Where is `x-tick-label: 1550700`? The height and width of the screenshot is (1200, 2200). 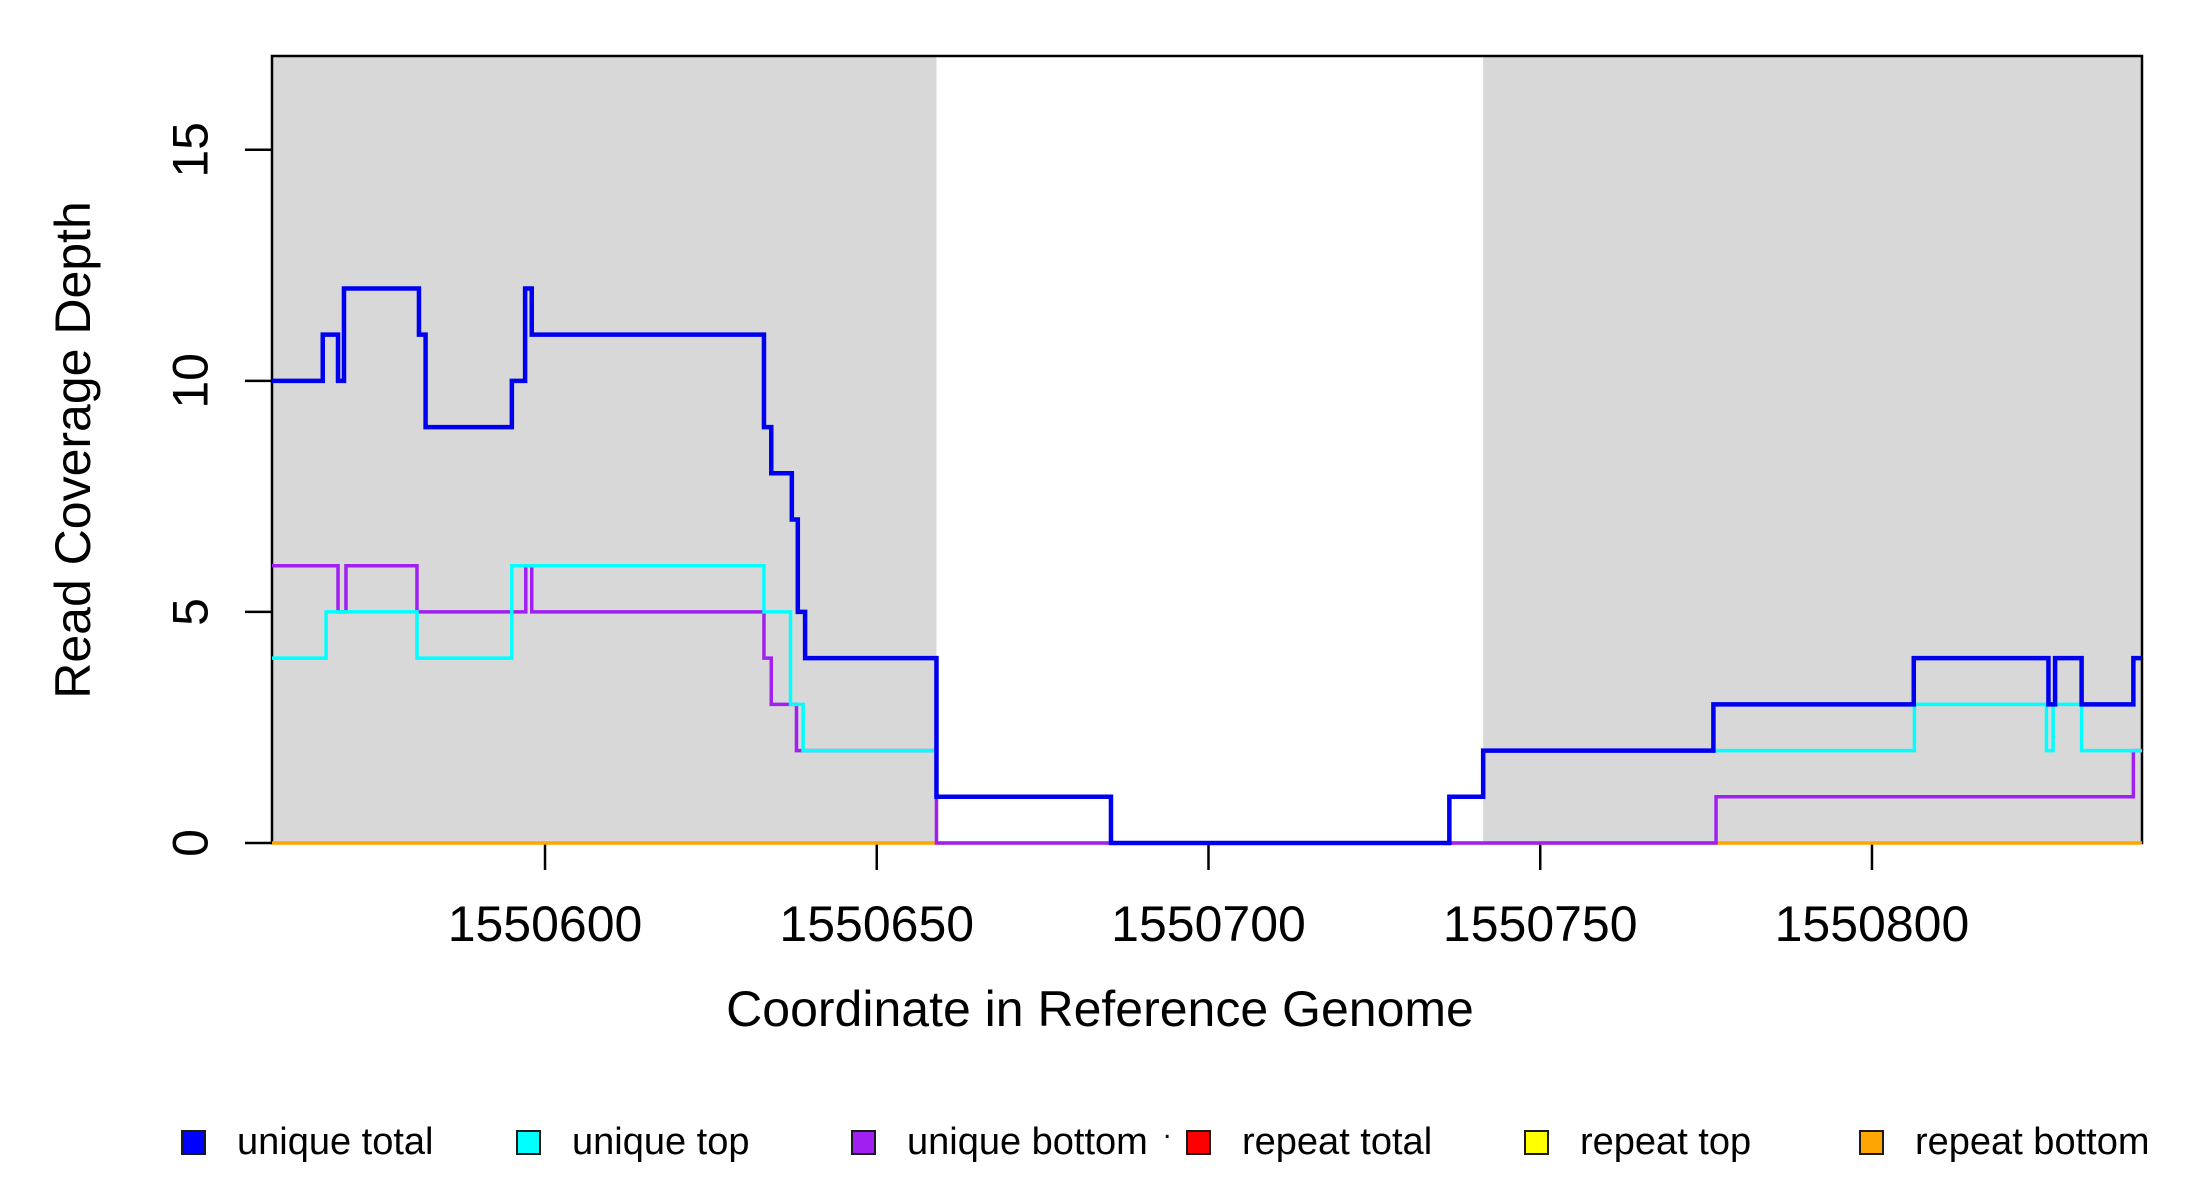 x-tick-label: 1550700 is located at coordinates (1208, 924).